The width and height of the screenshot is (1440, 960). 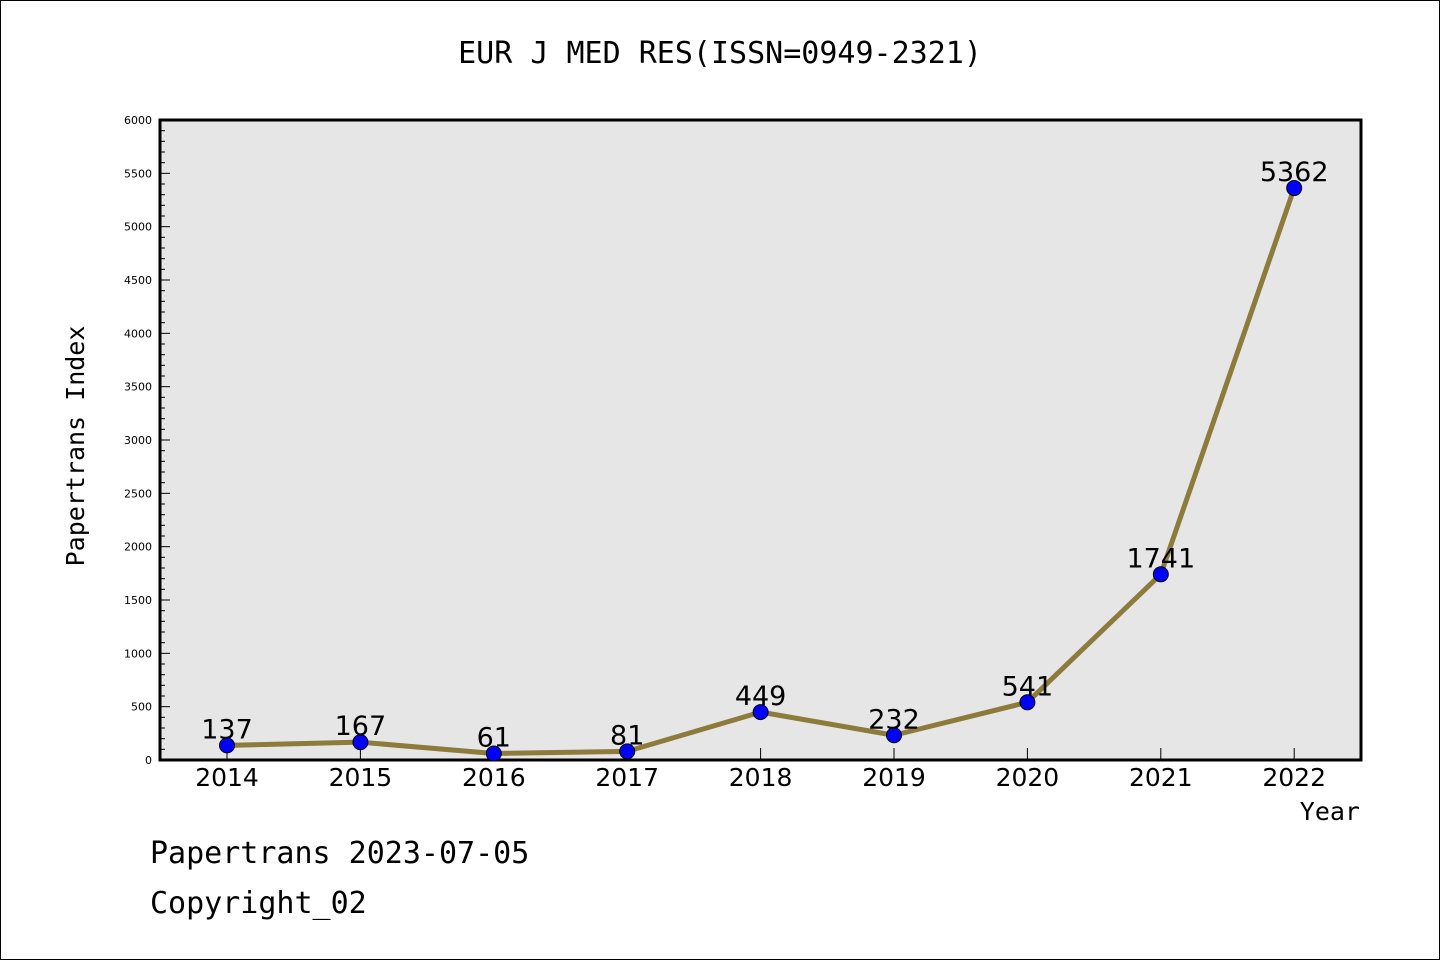 I want to click on y-tick-label: 5000, so click(x=138, y=227).